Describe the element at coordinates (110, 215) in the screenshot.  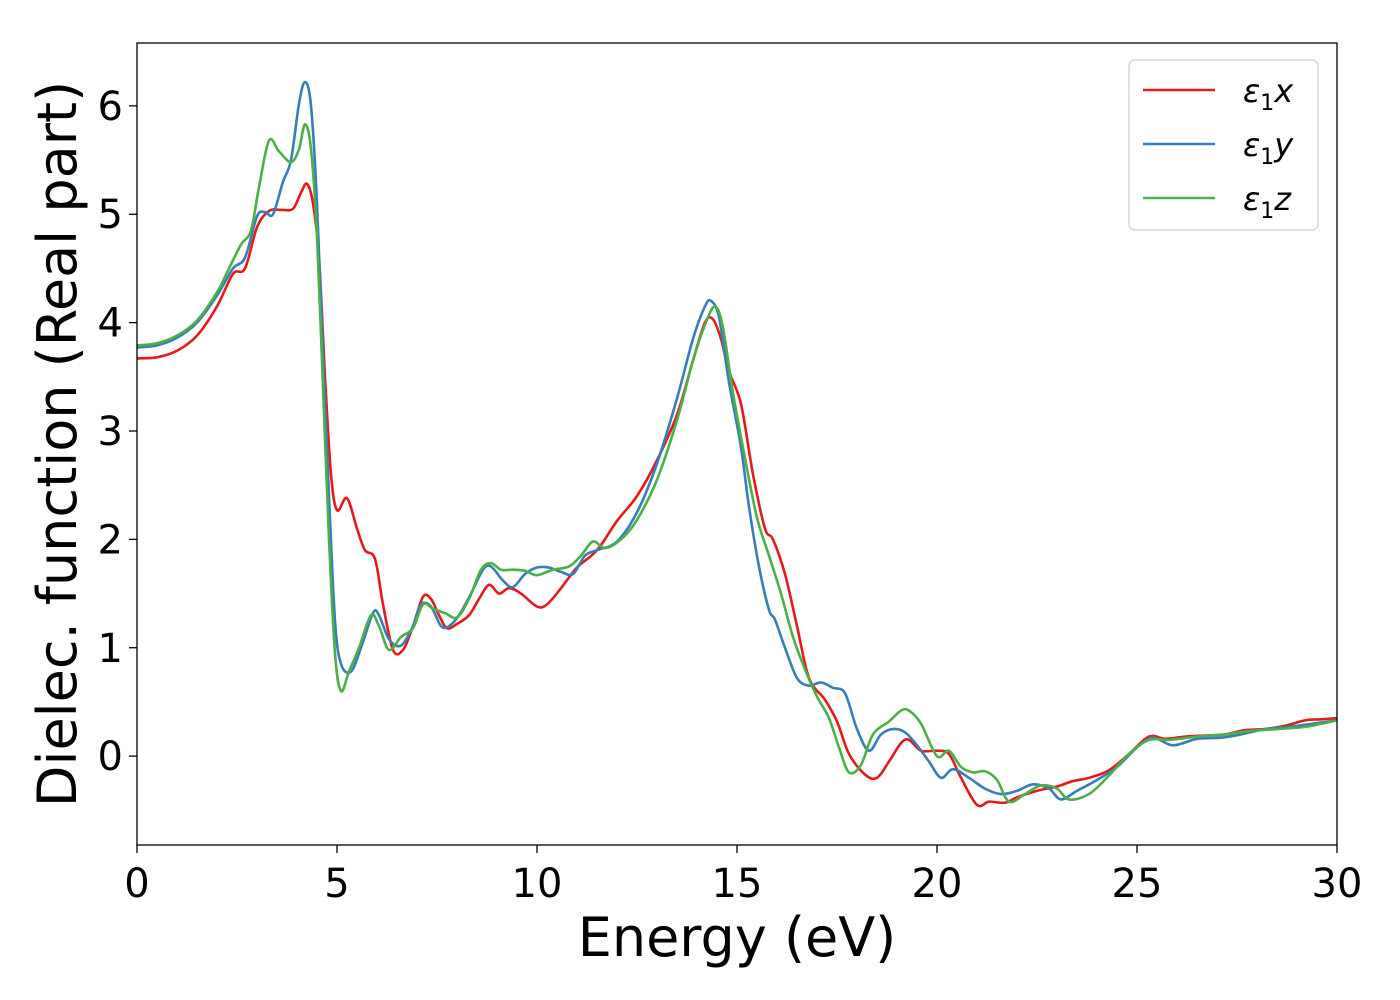
I see `y-tick-label: 5` at that location.